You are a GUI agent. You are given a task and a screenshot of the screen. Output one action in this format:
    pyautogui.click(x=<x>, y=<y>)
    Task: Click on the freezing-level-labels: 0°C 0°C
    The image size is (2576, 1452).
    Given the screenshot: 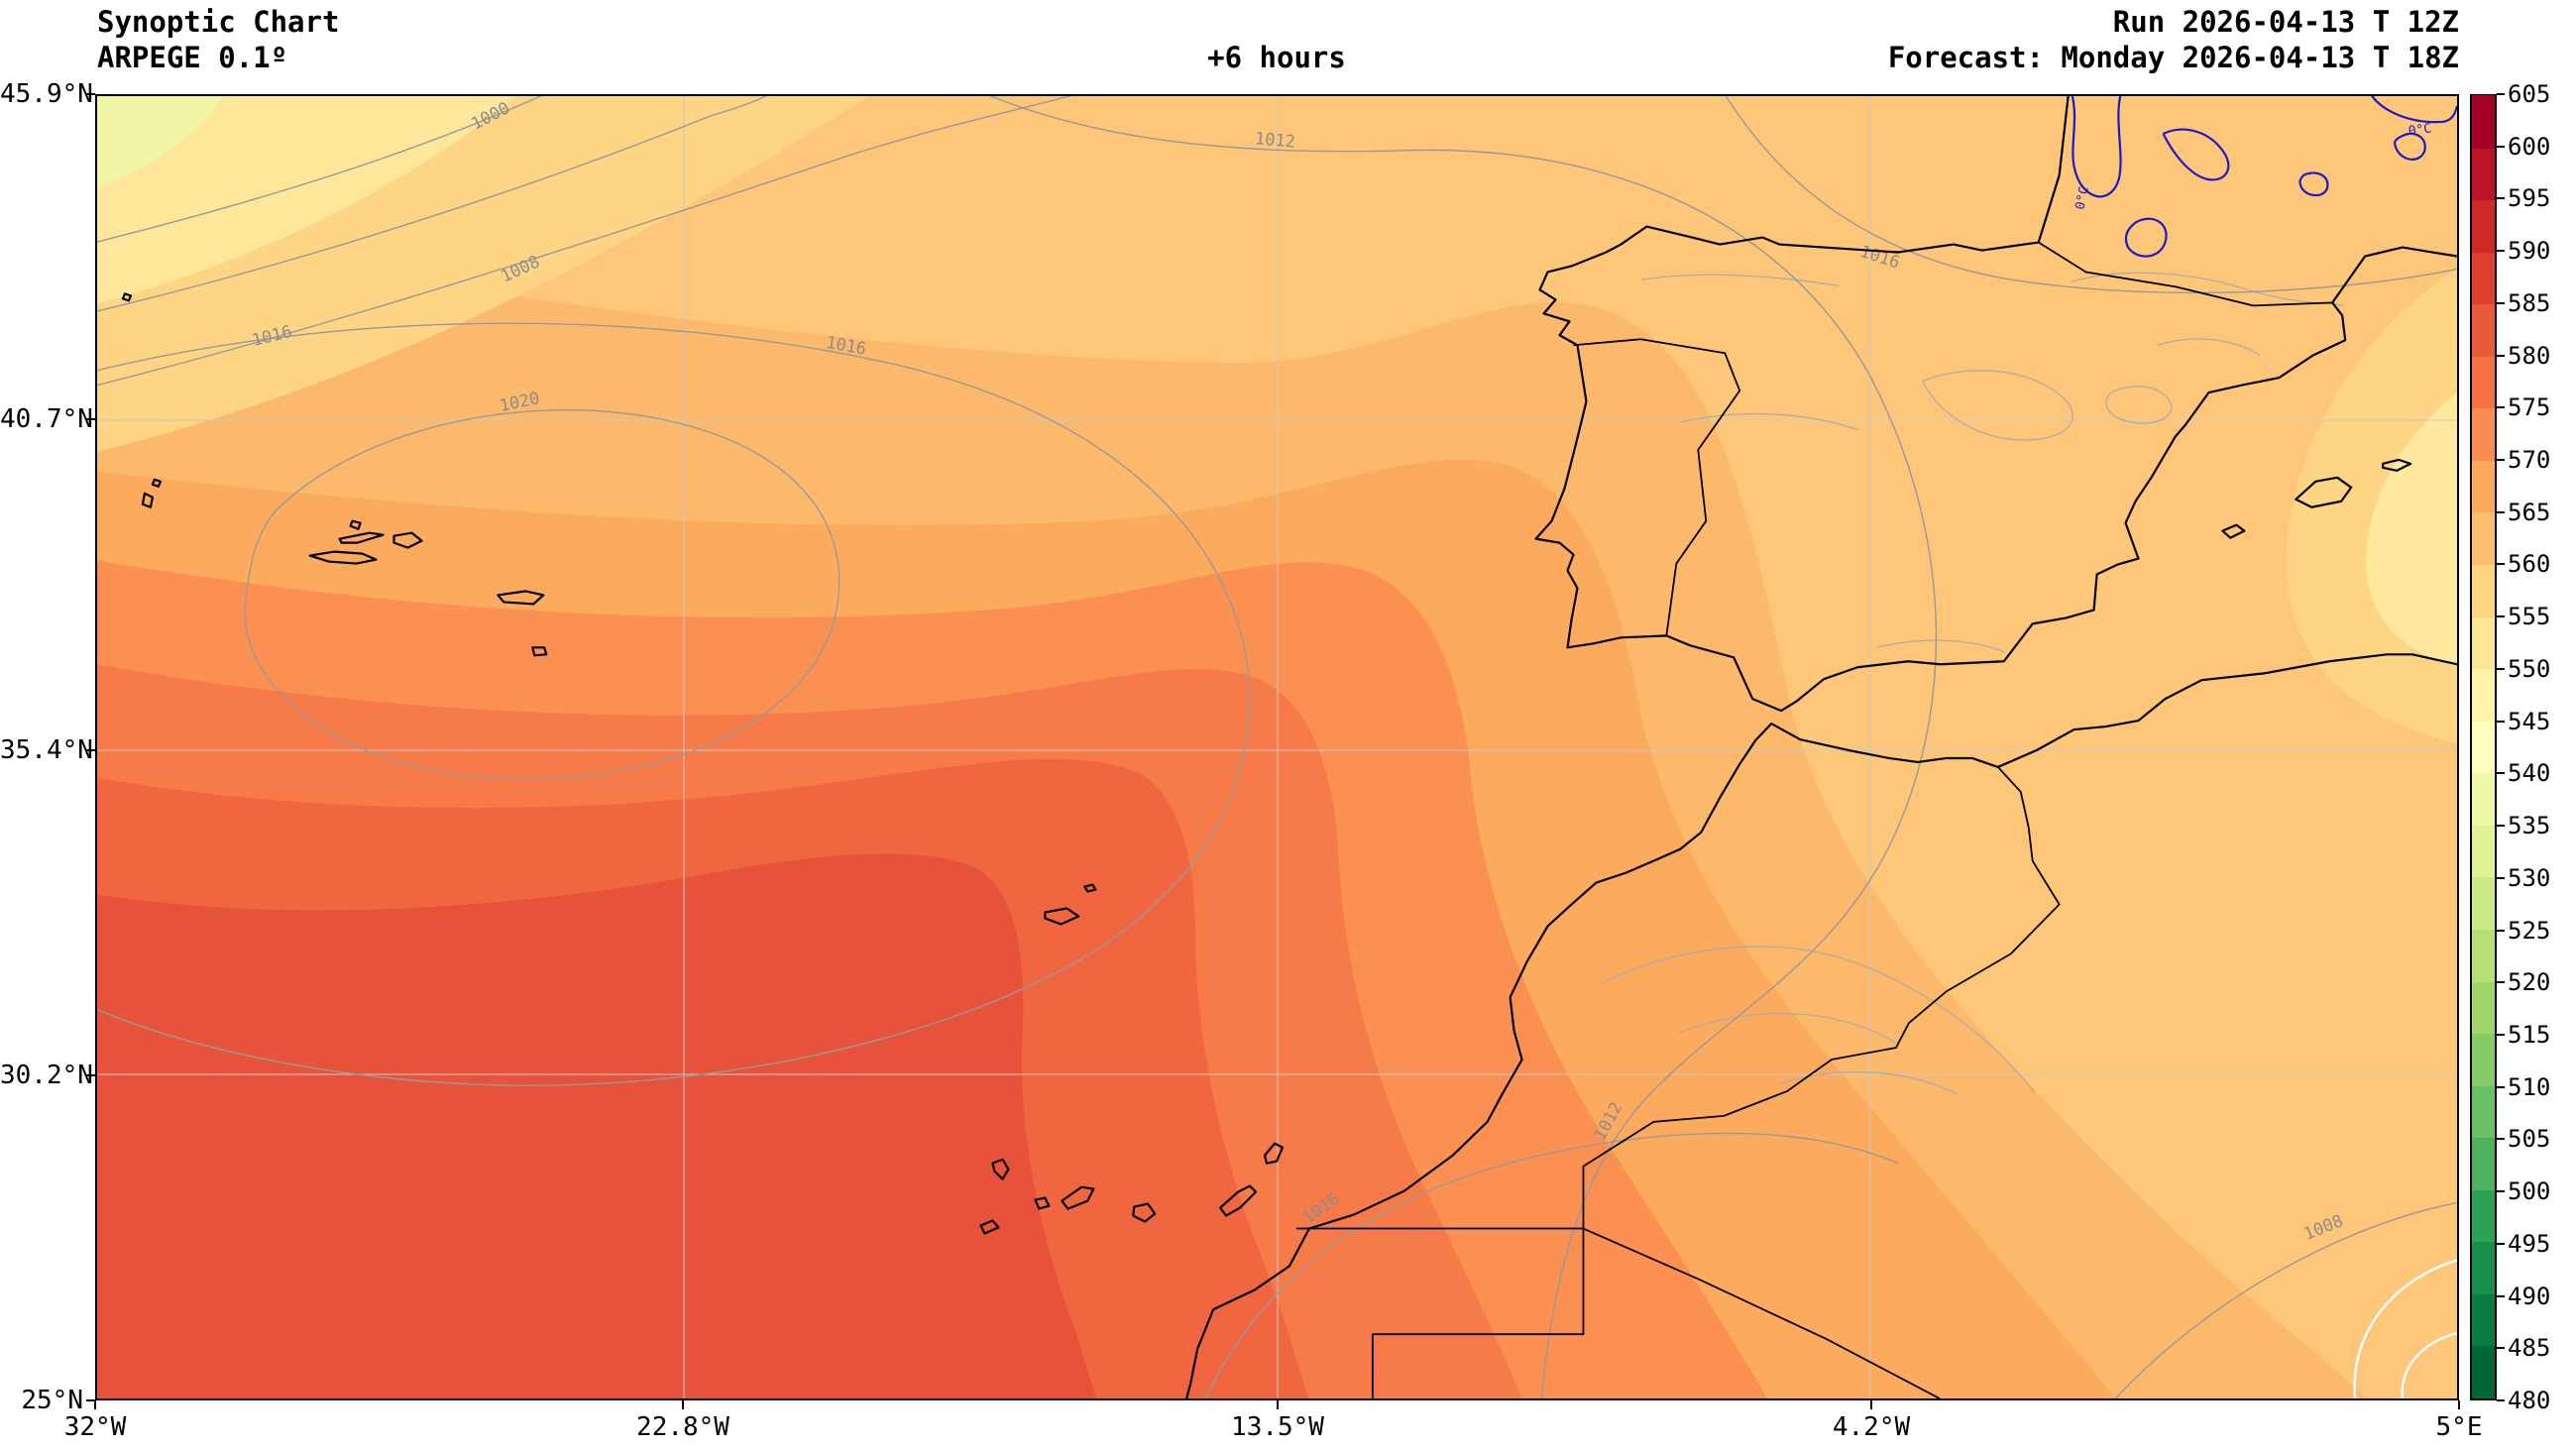 What is the action you would take?
    pyautogui.click(x=2252, y=166)
    